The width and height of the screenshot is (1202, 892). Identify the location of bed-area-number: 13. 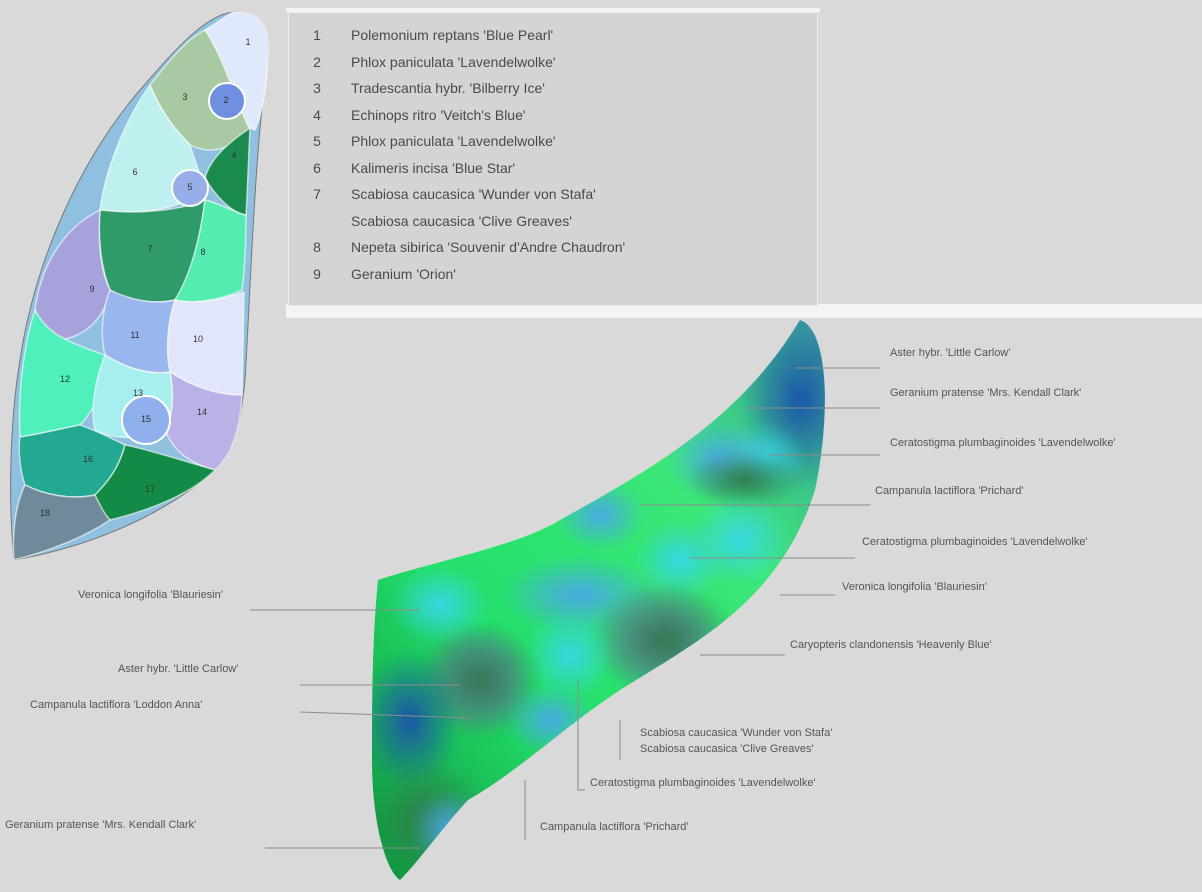
(138, 393).